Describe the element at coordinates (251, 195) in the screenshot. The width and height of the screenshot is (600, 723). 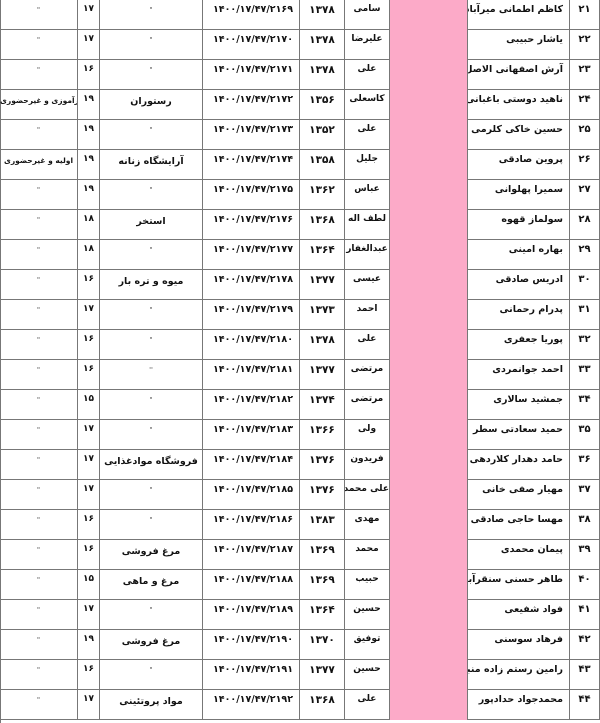
I see `certificate-number-cell: ۱۴۰۰/۱۷/۴۷/۲۱۷۵` at that location.